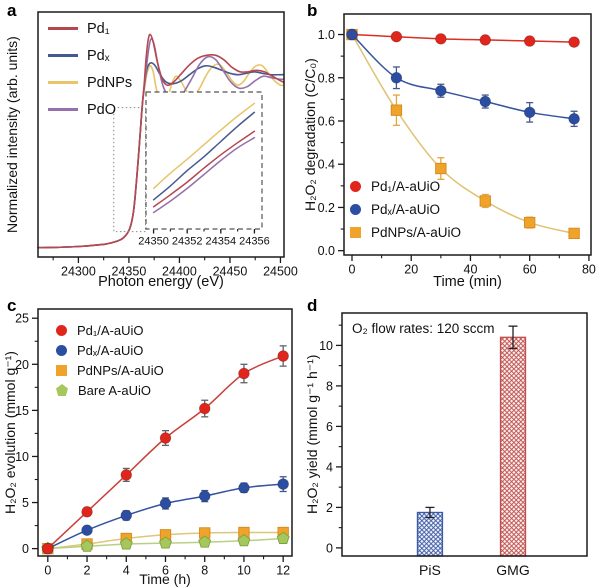 The height and width of the screenshot is (587, 600). I want to click on legend-item: PdO, so click(90, 109).